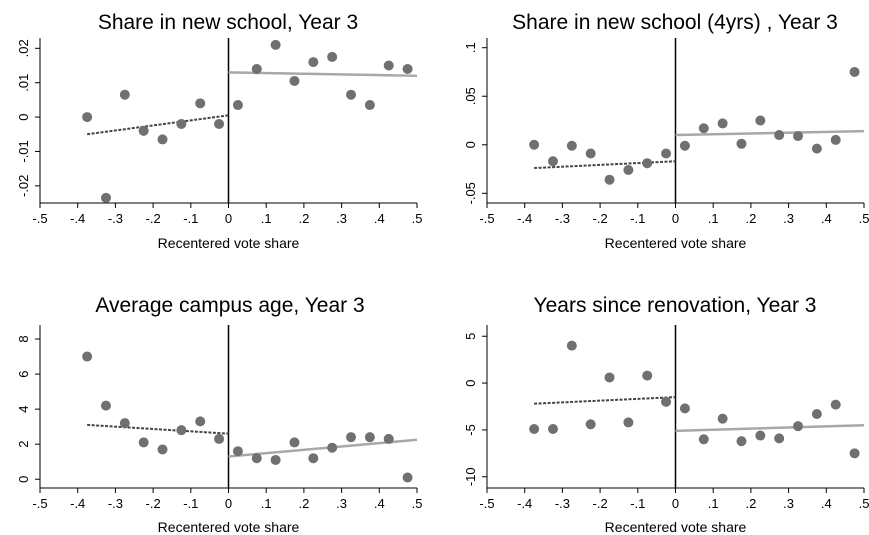  Describe the element at coordinates (470, 47) in the screenshot. I see `y-tick-label: .1` at that location.